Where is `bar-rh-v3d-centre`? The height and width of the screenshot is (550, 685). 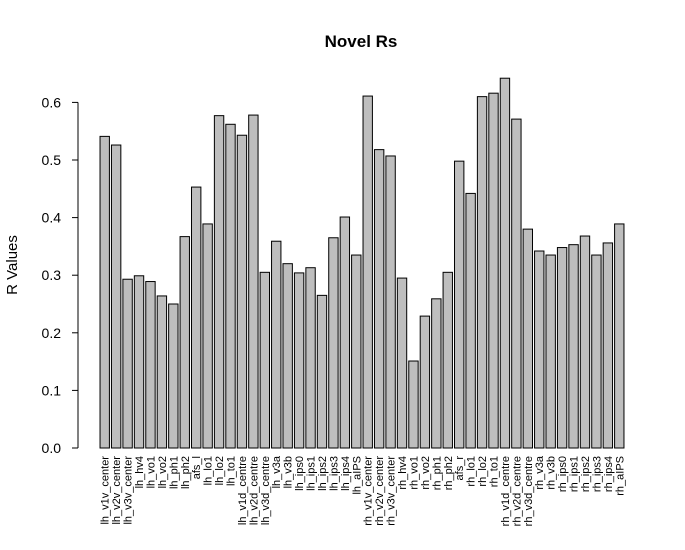
bar-rh-v3d-centre is located at coordinates (527, 338).